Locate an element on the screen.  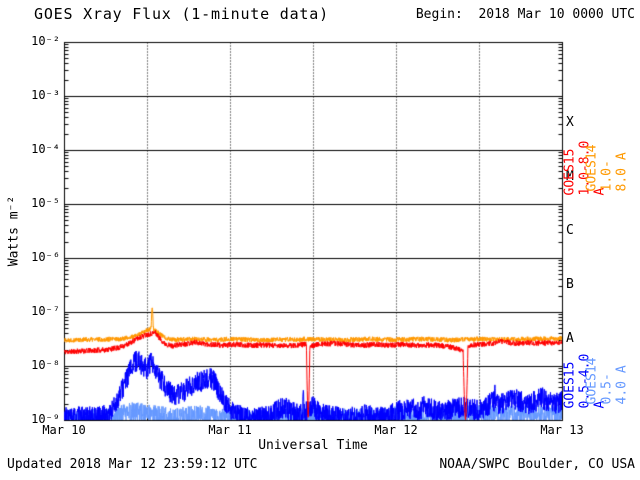
flare-class-label: M is located at coordinates (570, 176).